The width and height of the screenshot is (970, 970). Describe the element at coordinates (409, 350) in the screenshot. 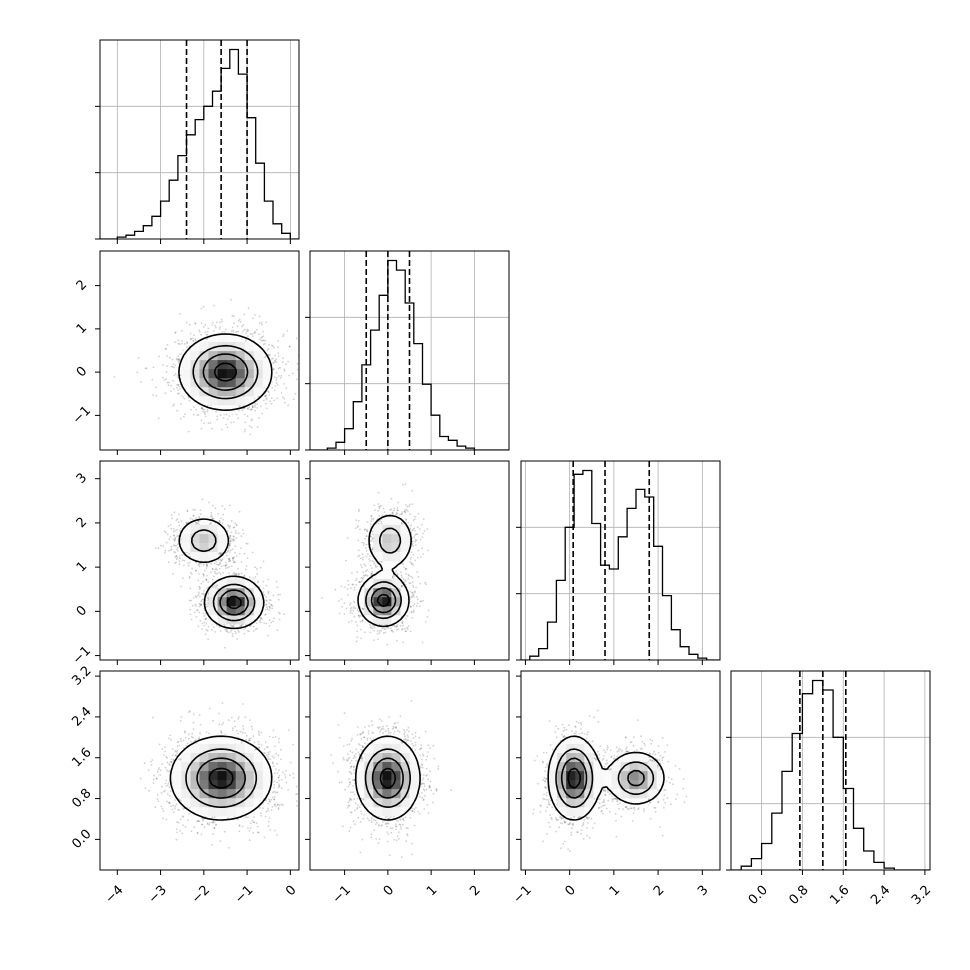

I see `panel-frame` at that location.